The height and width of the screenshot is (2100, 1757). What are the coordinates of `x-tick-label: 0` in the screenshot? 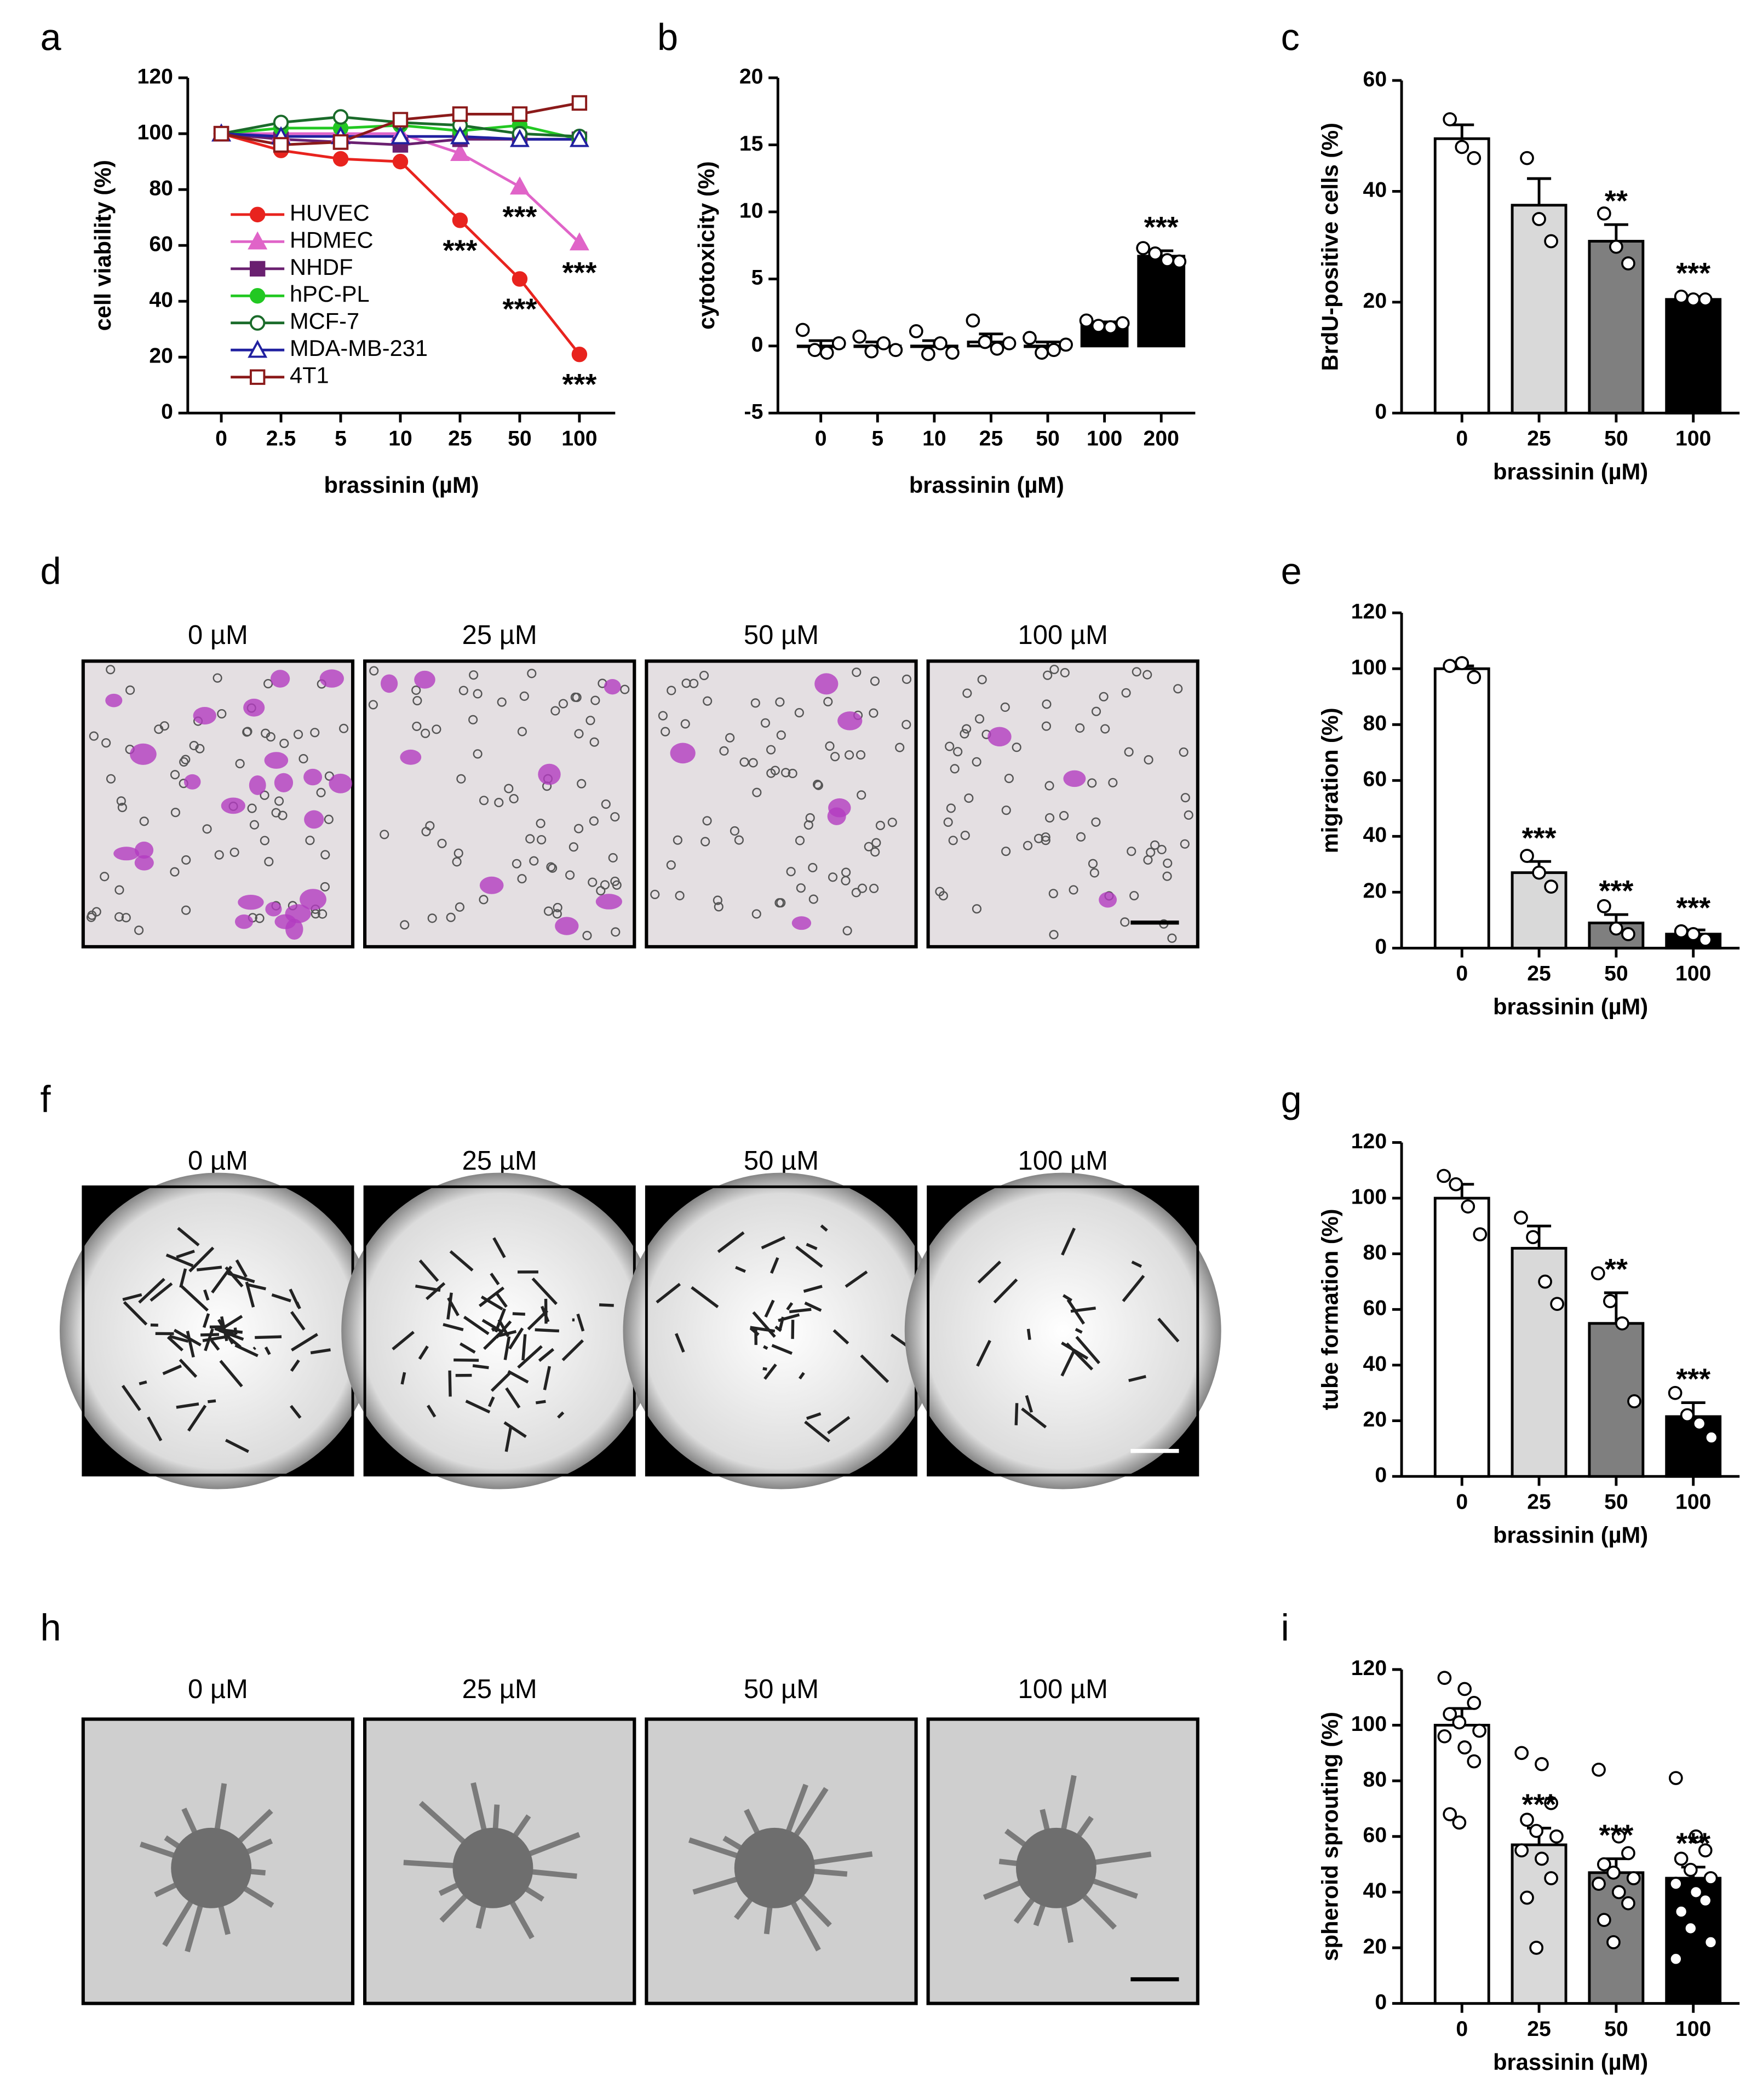 It's located at (1462, 974).